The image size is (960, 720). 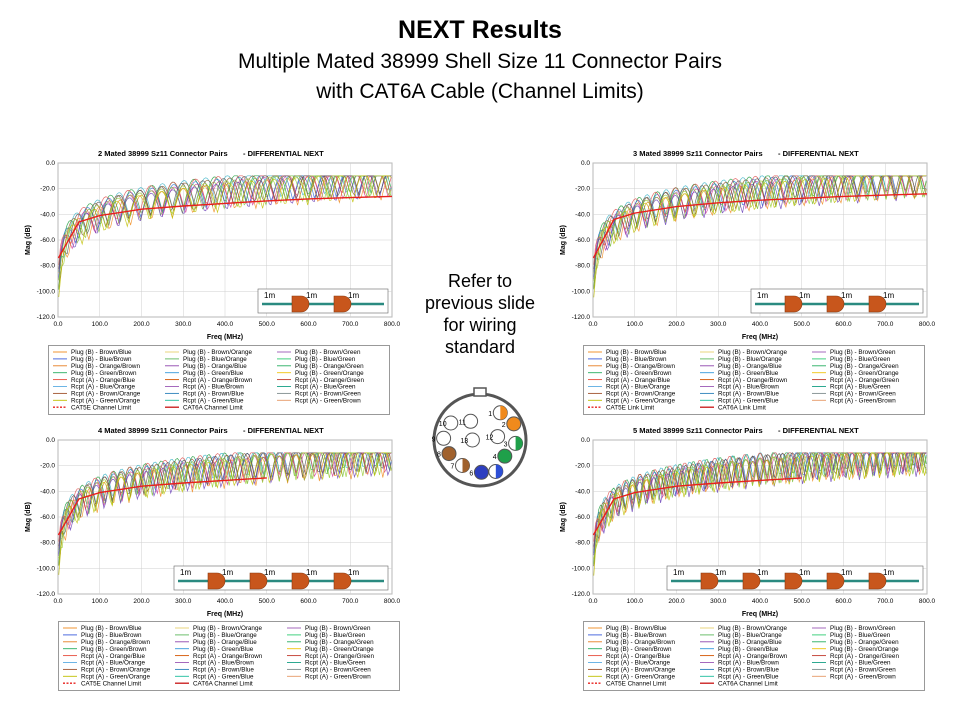 What do you see at coordinates (676, 324) in the screenshot?
I see `x-tick-label: 200.0` at bounding box center [676, 324].